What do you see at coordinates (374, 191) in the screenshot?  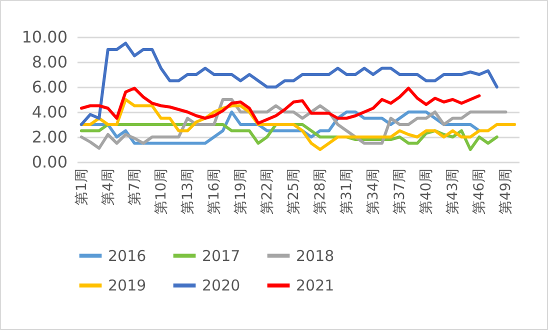 I see `x-tick-label: 第34周` at bounding box center [374, 191].